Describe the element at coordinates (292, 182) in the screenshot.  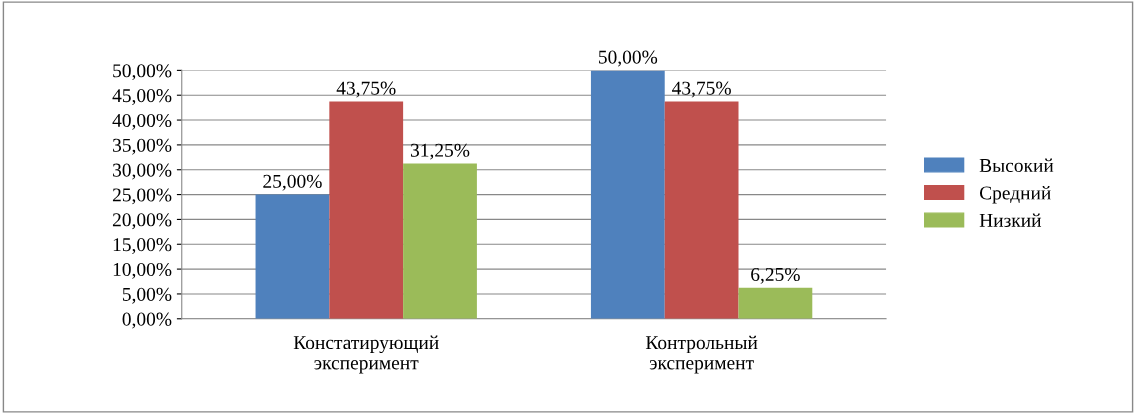
I see `data-label: 25,00%` at that location.